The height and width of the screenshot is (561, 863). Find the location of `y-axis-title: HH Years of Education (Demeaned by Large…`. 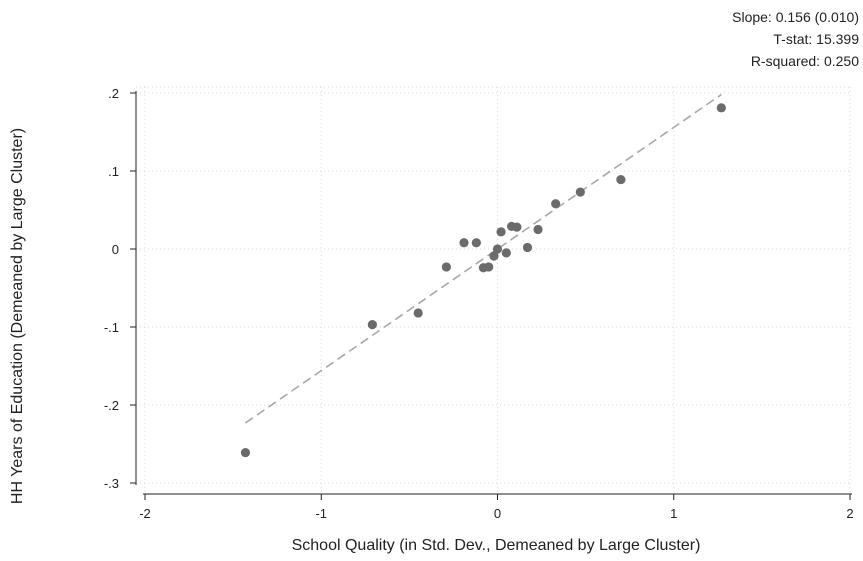

y-axis-title: HH Years of Education (Demeaned by Large… is located at coordinates (17, 316).